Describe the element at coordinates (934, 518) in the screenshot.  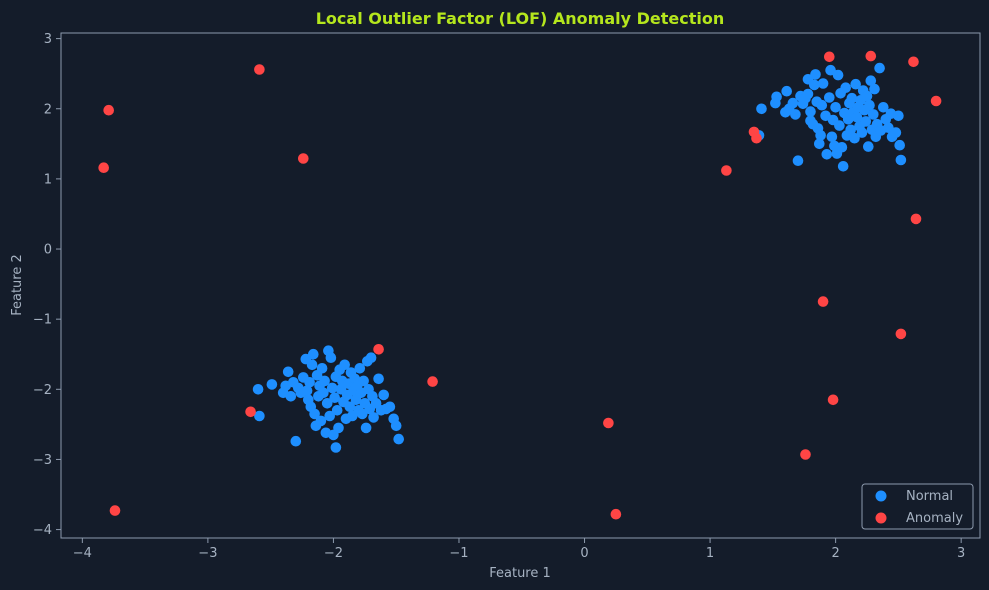
I see `legend-label-anomaly: Anomaly` at that location.